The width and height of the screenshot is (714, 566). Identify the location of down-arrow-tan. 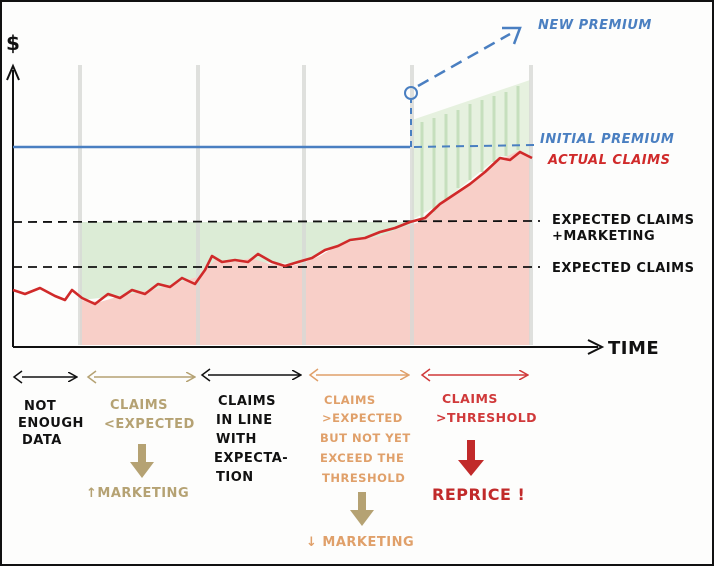
(142, 461).